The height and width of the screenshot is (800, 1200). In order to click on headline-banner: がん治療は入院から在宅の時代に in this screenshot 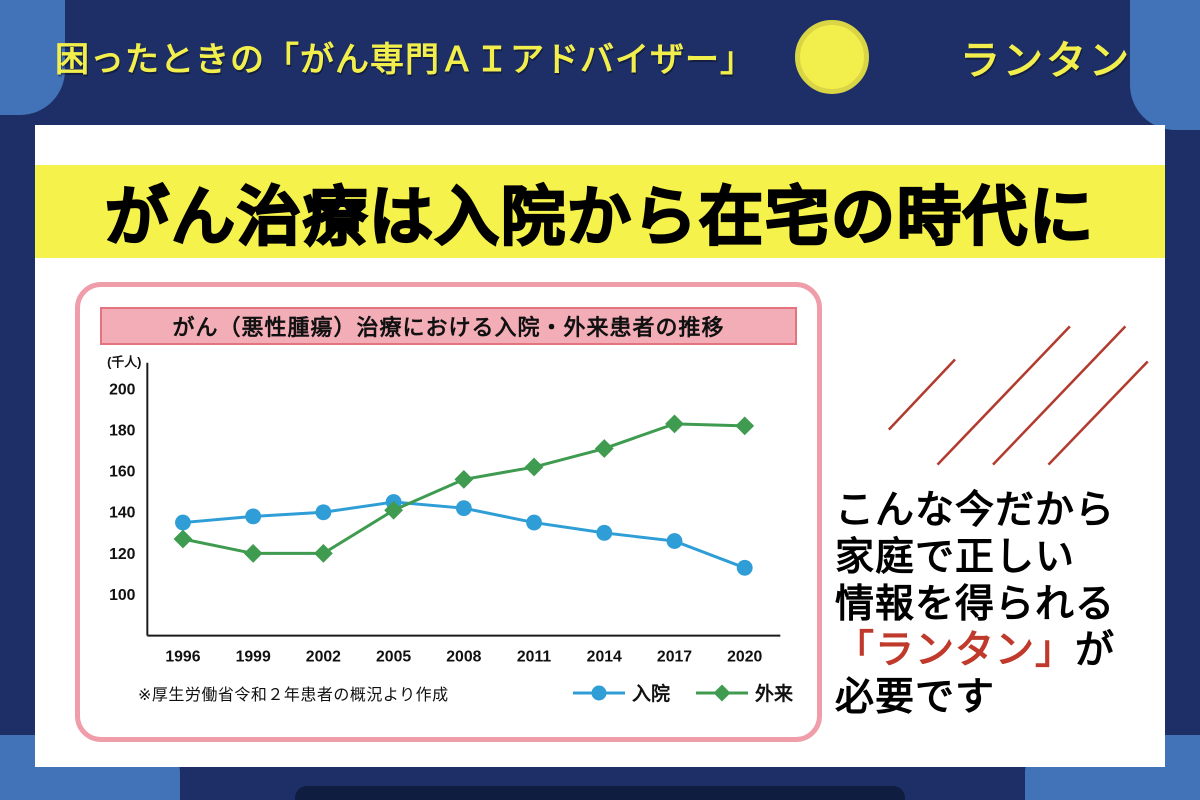, I will do `click(600, 211)`.